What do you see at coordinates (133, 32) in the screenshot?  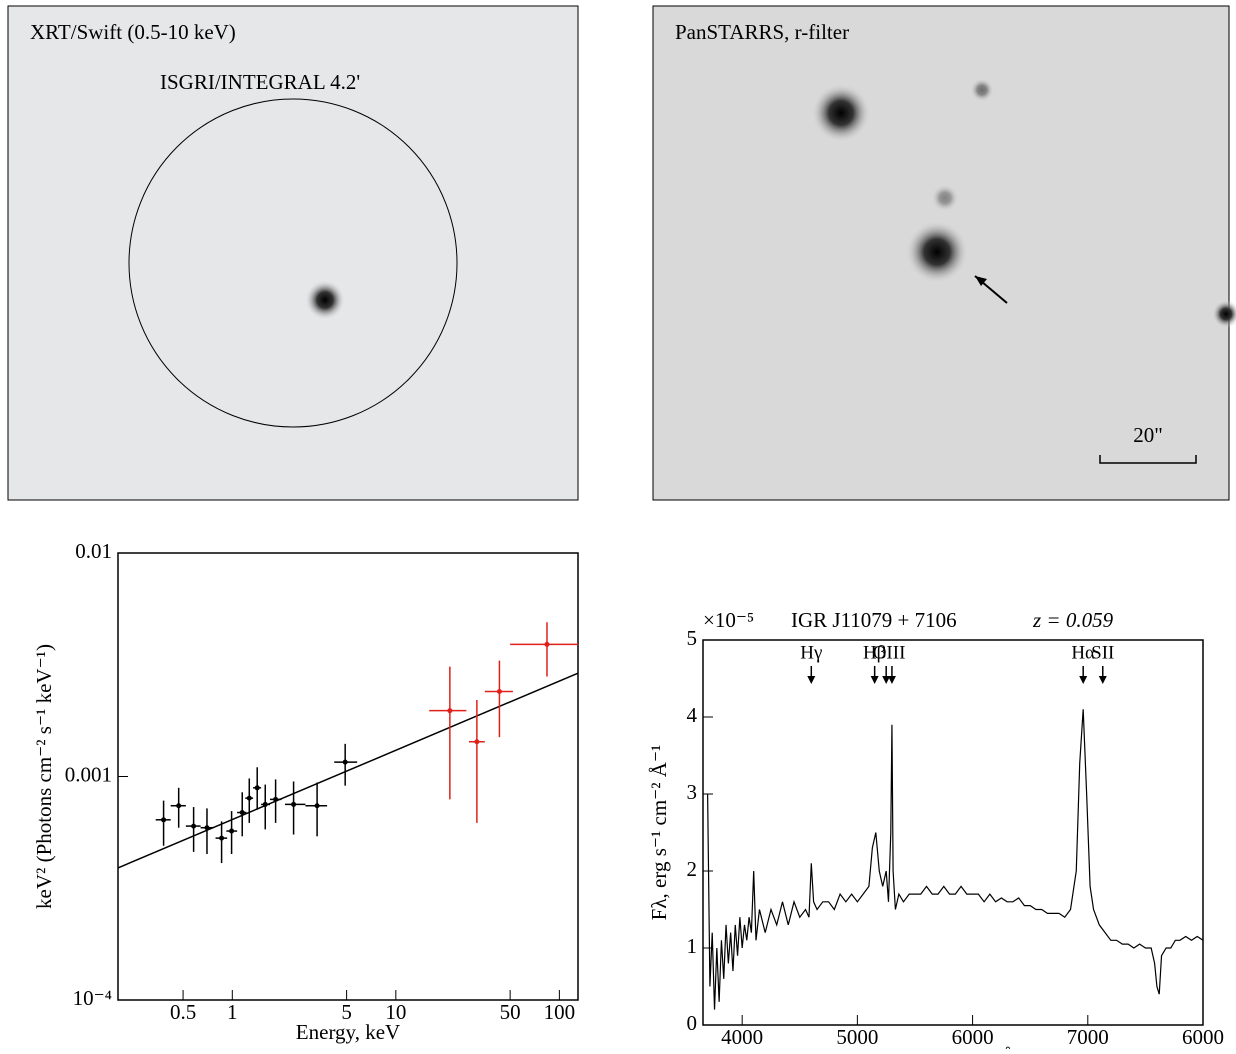 I see `image-label: XRT/Swift (0.5-10 keV)` at bounding box center [133, 32].